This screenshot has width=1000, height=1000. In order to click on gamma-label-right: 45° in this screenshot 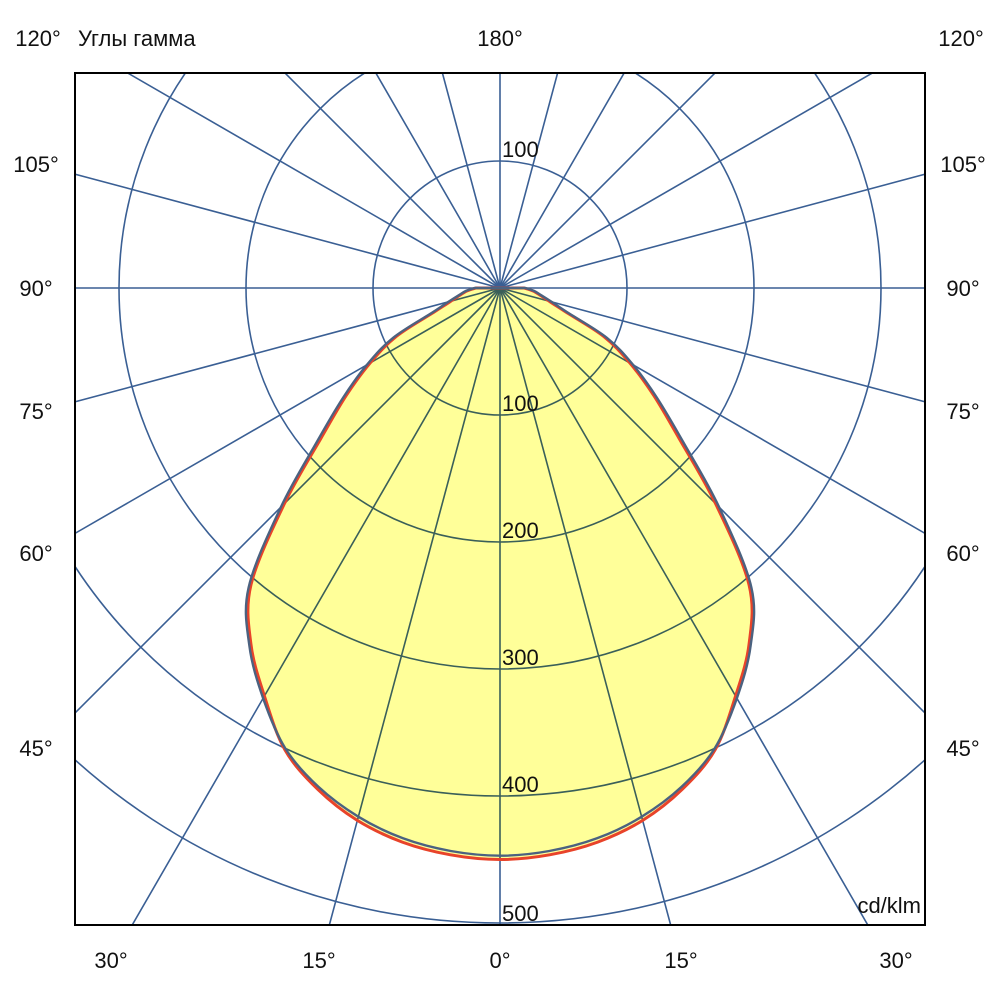, I will do `click(962, 748)`.